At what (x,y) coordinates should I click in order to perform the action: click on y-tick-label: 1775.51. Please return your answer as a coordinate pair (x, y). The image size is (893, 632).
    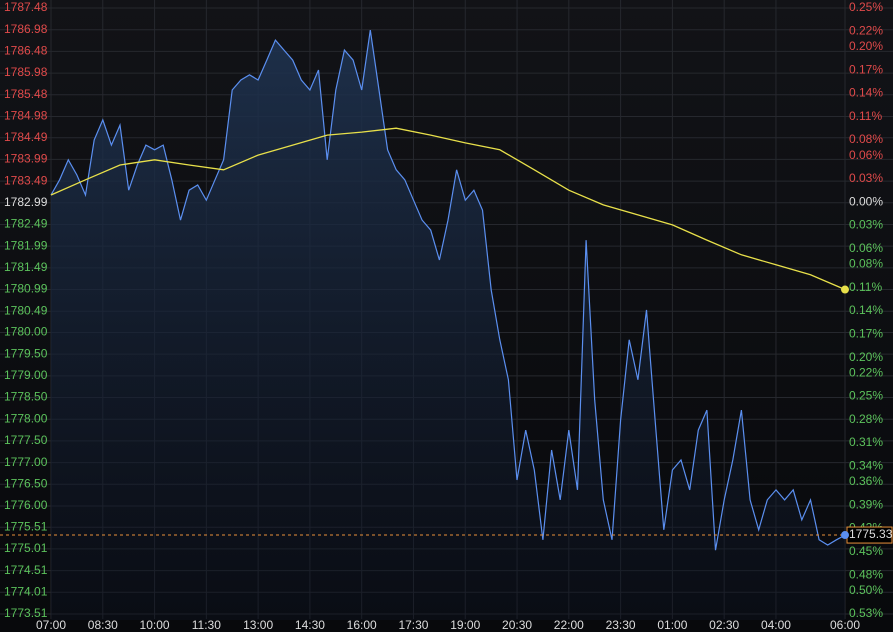
    Looking at the image, I should click on (26, 526).